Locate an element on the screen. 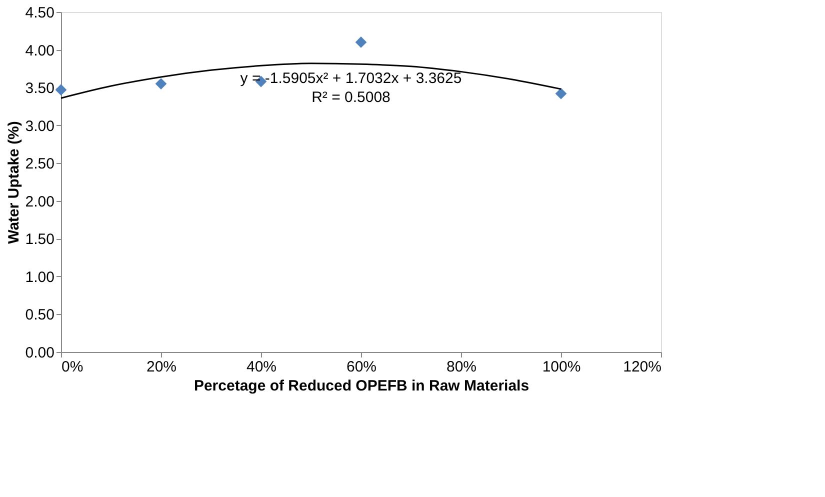  x-tick-label: 20% is located at coordinates (161, 367).